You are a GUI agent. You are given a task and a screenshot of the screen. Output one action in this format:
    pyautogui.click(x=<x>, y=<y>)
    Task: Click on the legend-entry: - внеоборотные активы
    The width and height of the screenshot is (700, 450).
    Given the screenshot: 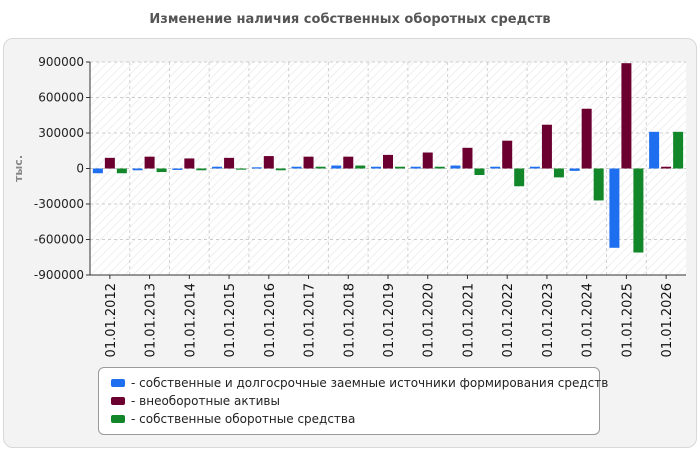 What is the action you would take?
    pyautogui.click(x=195, y=401)
    